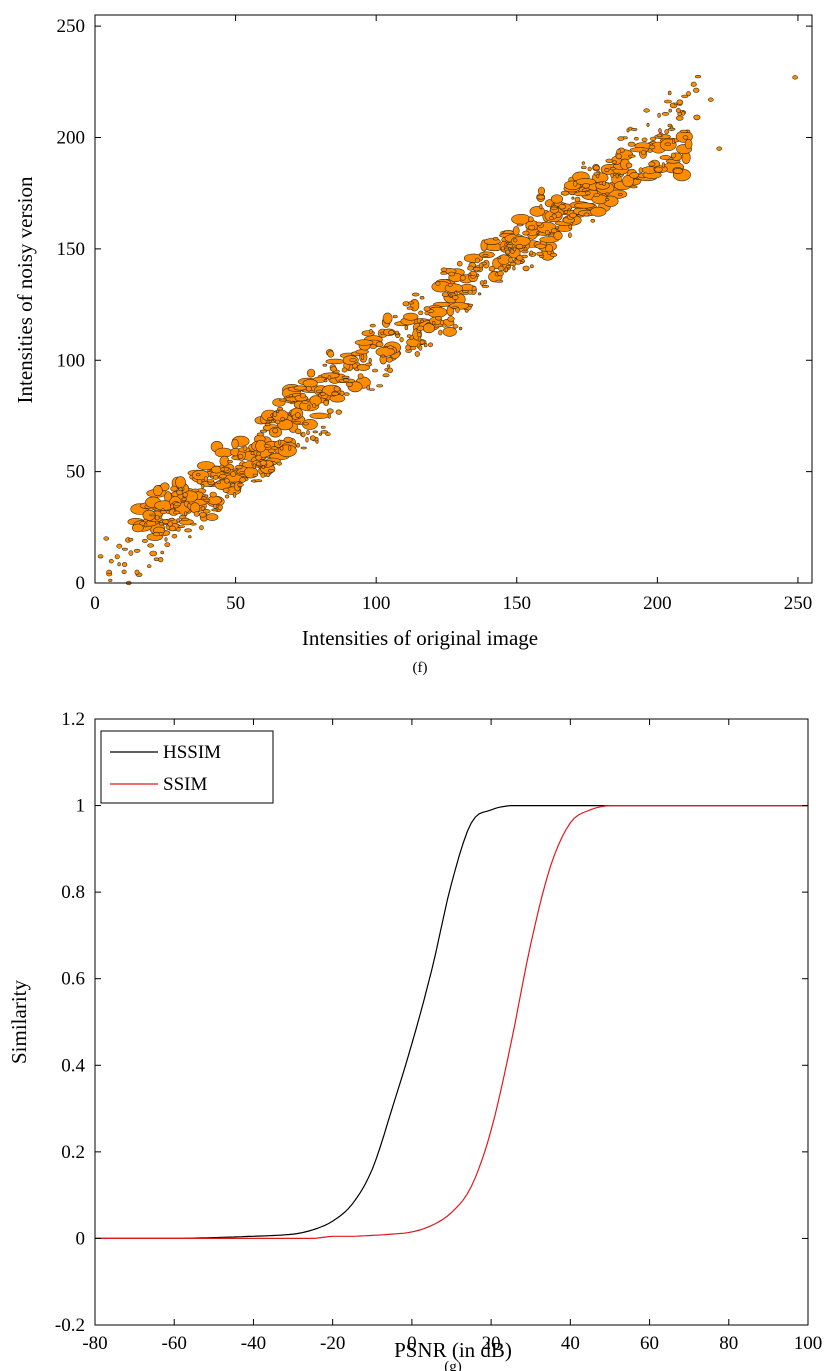  I want to click on scatter-y-tick-label: 150, so click(71, 249).